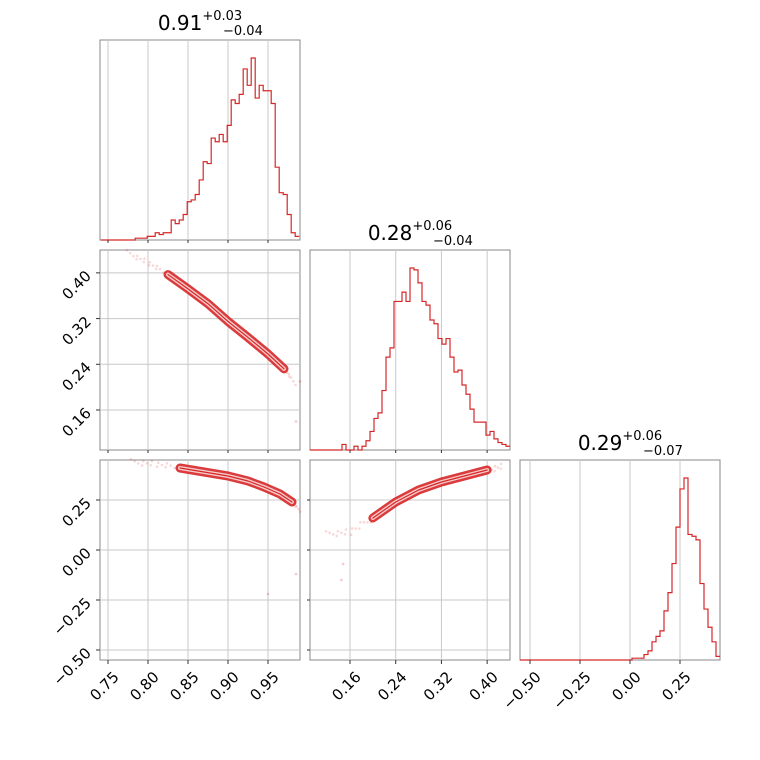  Describe the element at coordinates (572, 690) in the screenshot. I see `x-tick-label: −0.25` at that location.